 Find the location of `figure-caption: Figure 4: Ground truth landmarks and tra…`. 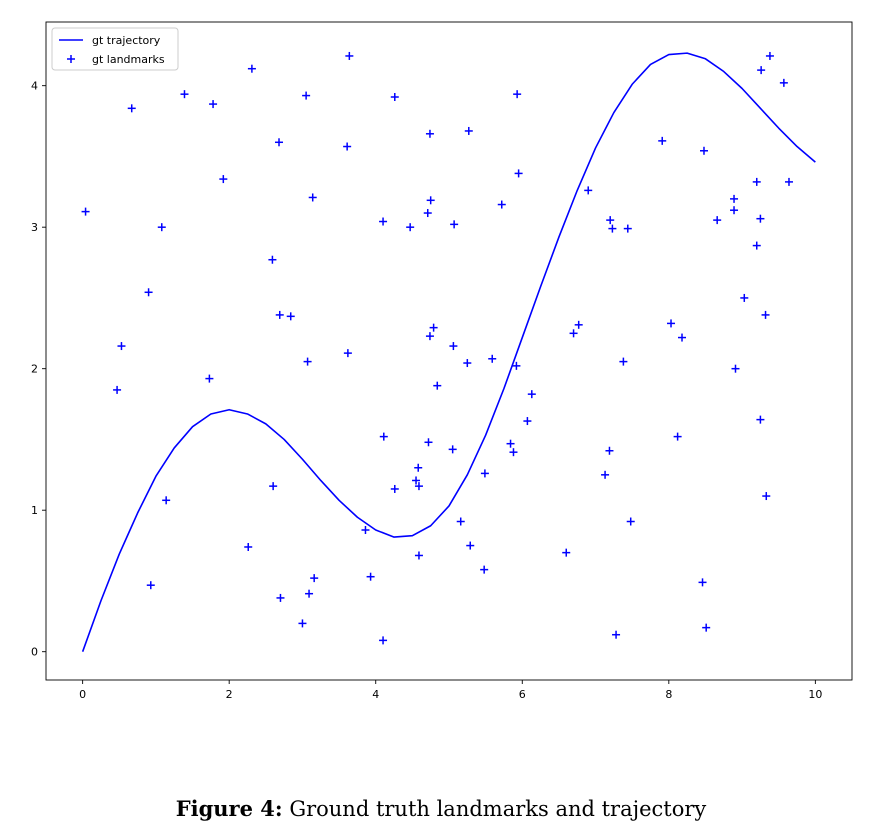

figure-caption: Figure 4: Ground truth landmarks and tra… is located at coordinates (441, 808).